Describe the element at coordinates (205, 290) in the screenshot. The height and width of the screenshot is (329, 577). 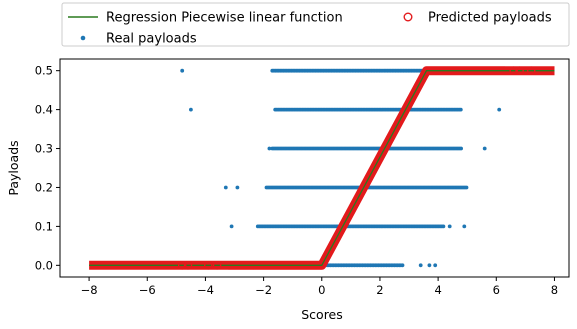
I see `x-tick-label: −4` at that location.